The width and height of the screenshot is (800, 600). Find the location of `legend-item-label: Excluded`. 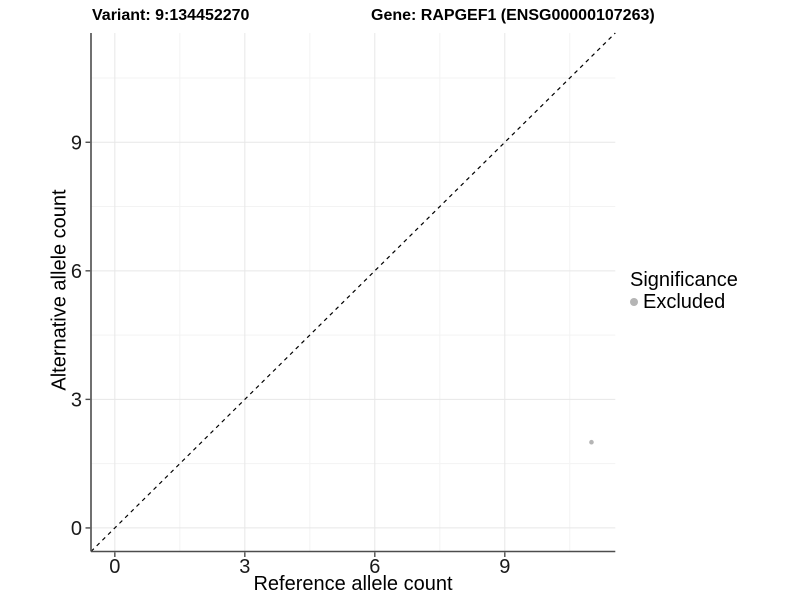

legend-item-label: Excluded is located at coordinates (684, 302).